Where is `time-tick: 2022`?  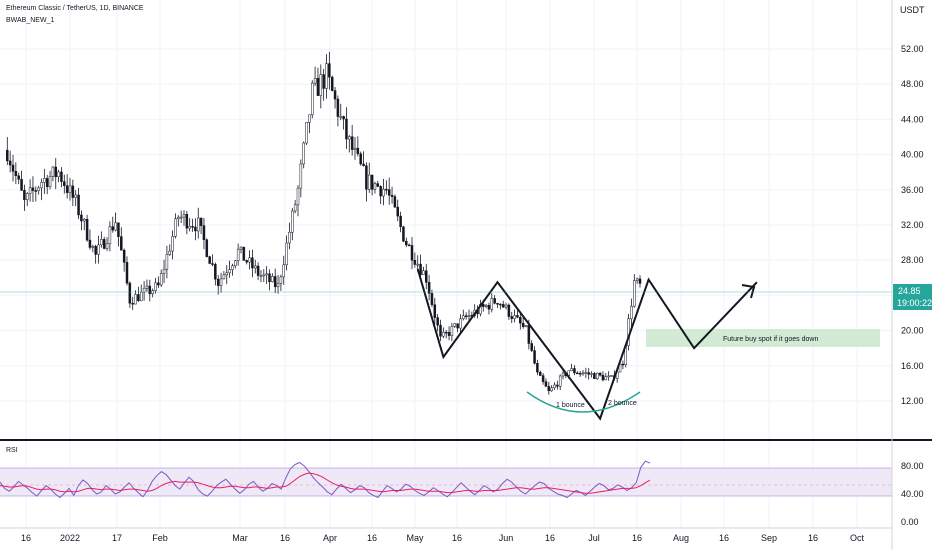
time-tick: 2022 is located at coordinates (70, 538).